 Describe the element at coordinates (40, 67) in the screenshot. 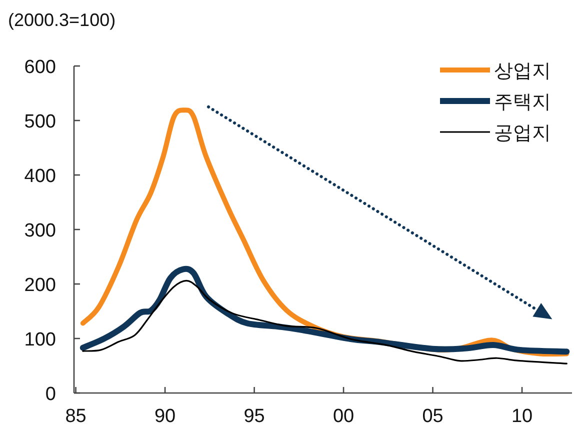

I see `y-tick-label: 600` at that location.